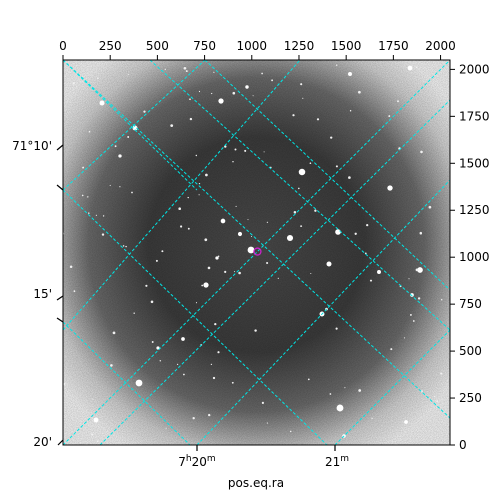  What do you see at coordinates (157, 46) in the screenshot?
I see `top-tick-label: 500` at bounding box center [157, 46].